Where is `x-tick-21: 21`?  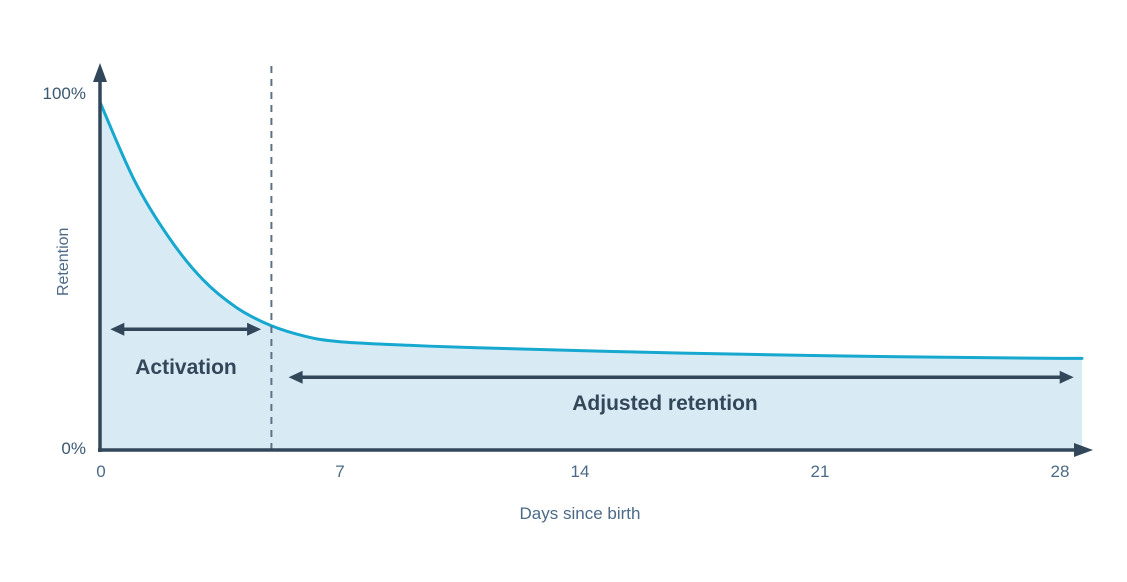
x-tick-21: 21 is located at coordinates (820, 471).